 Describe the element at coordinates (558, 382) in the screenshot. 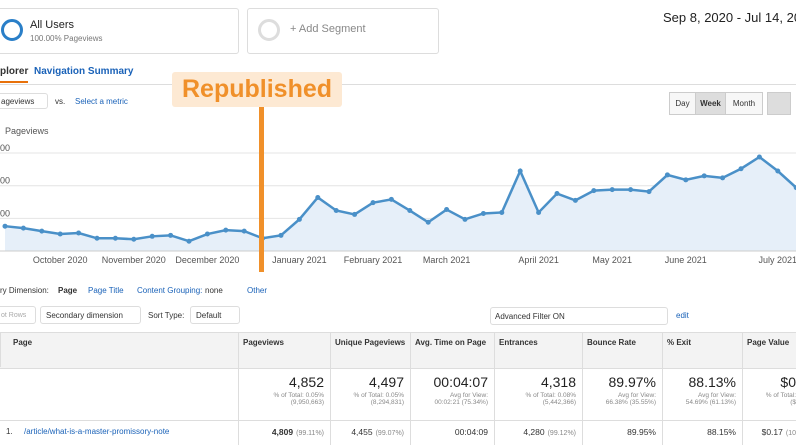

I see `totals-value: 4,318` at that location.